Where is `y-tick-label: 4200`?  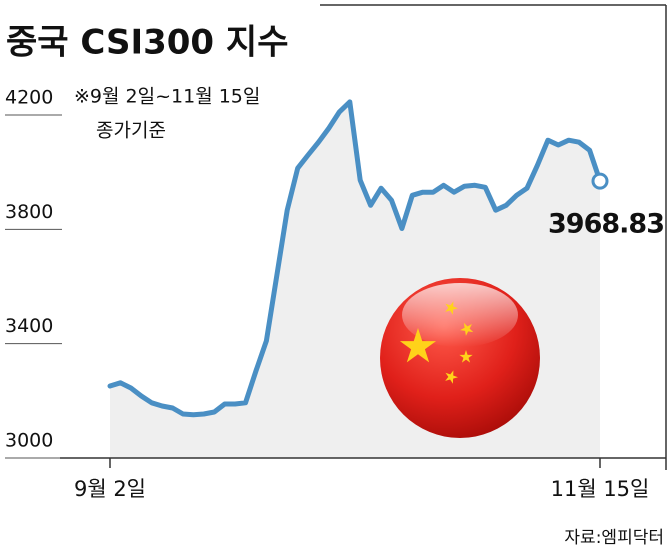 y-tick-label: 4200 is located at coordinates (29, 98).